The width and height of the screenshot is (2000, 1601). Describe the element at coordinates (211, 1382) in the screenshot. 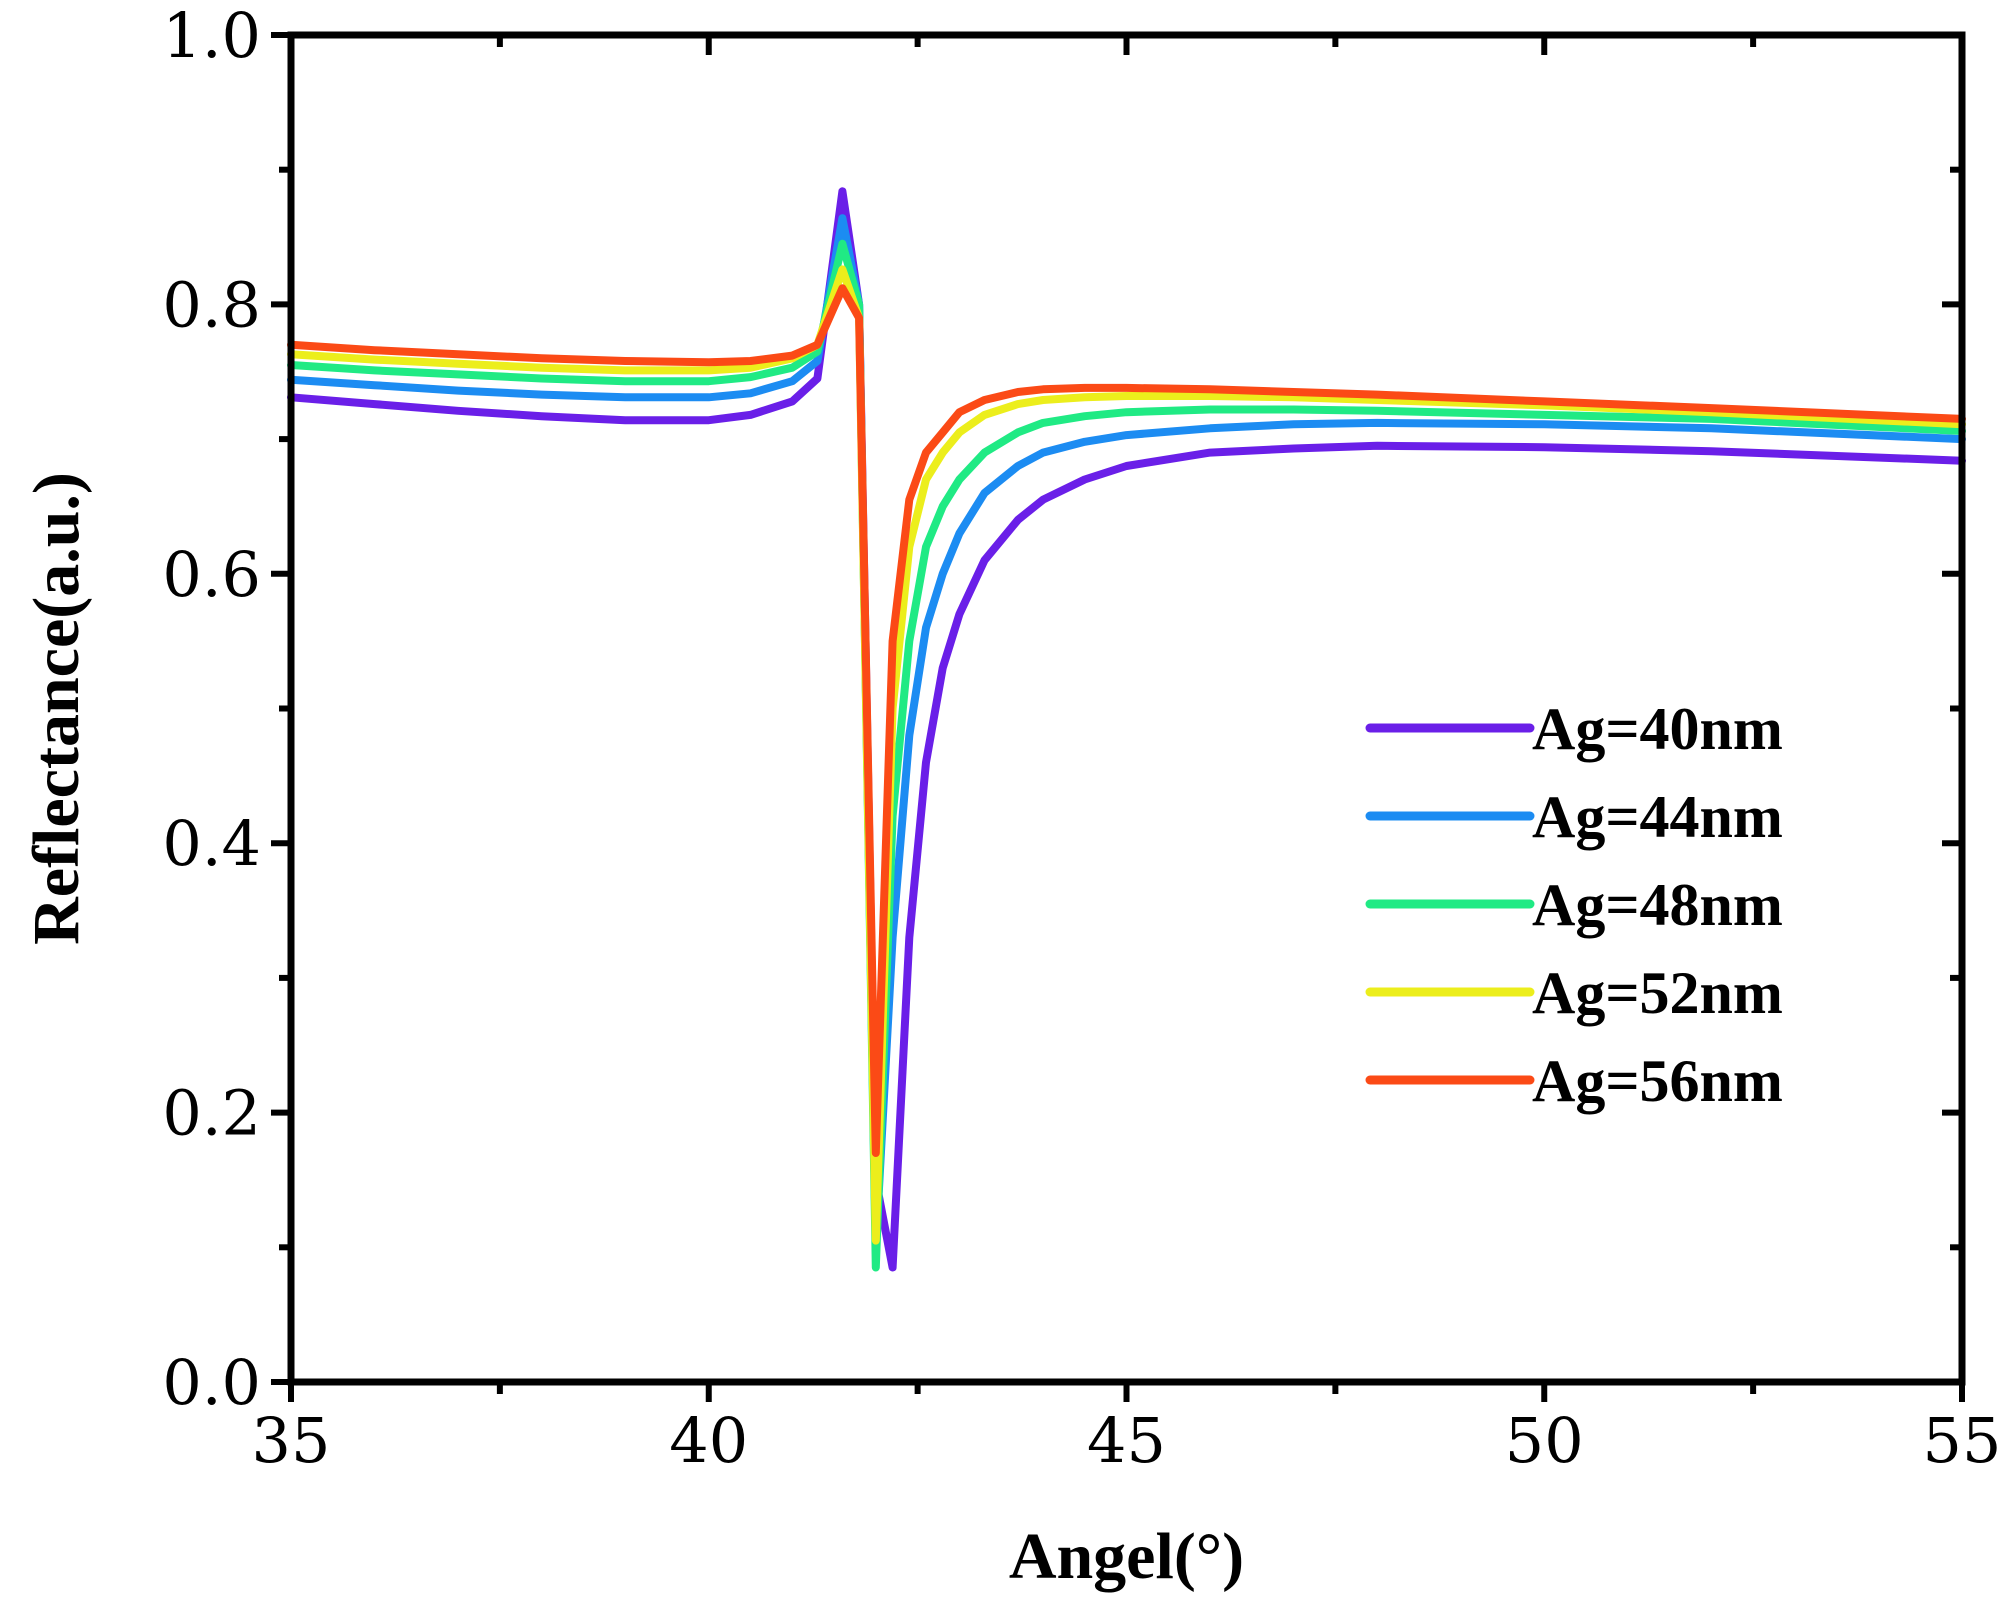

I see `y-tick-label: 0.0` at that location.